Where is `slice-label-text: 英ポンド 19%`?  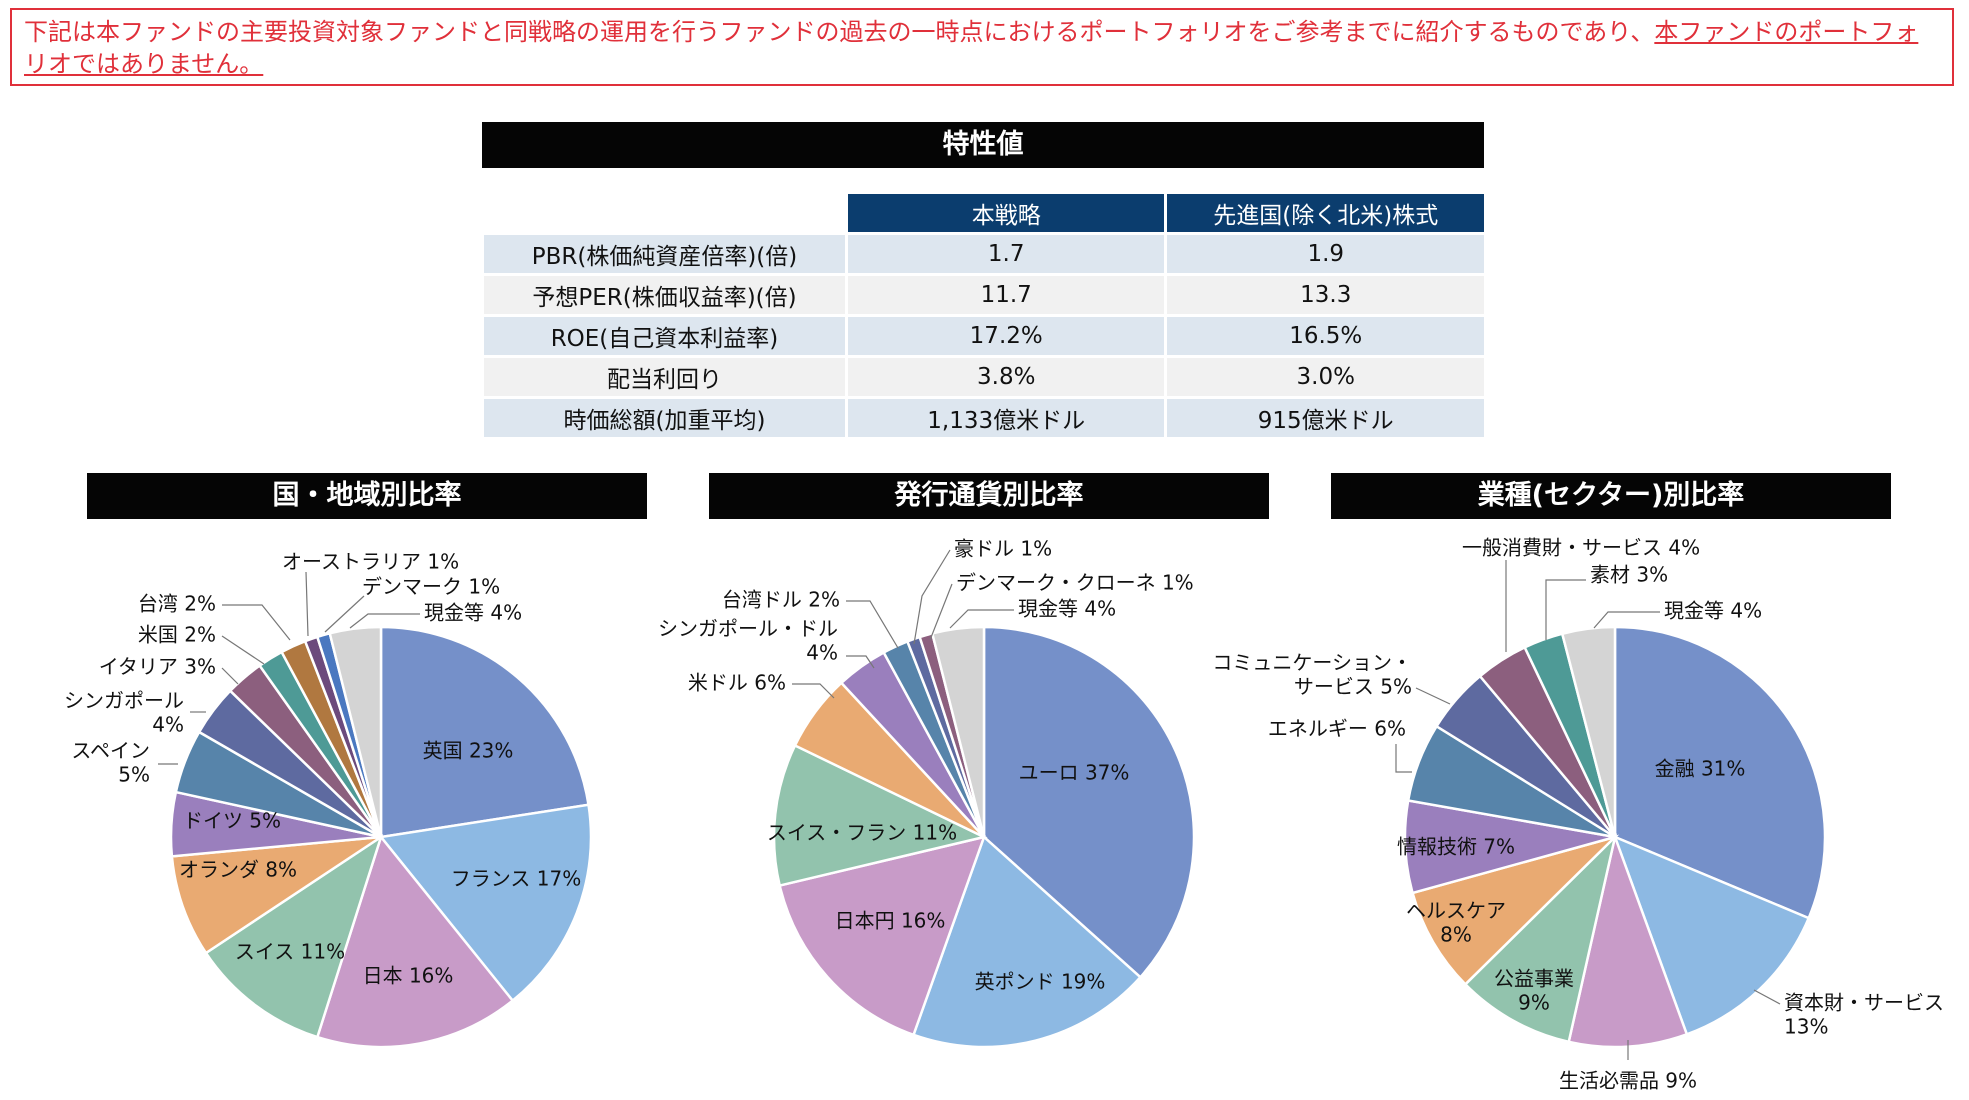 slice-label-text: 英ポンド 19% is located at coordinates (1040, 982).